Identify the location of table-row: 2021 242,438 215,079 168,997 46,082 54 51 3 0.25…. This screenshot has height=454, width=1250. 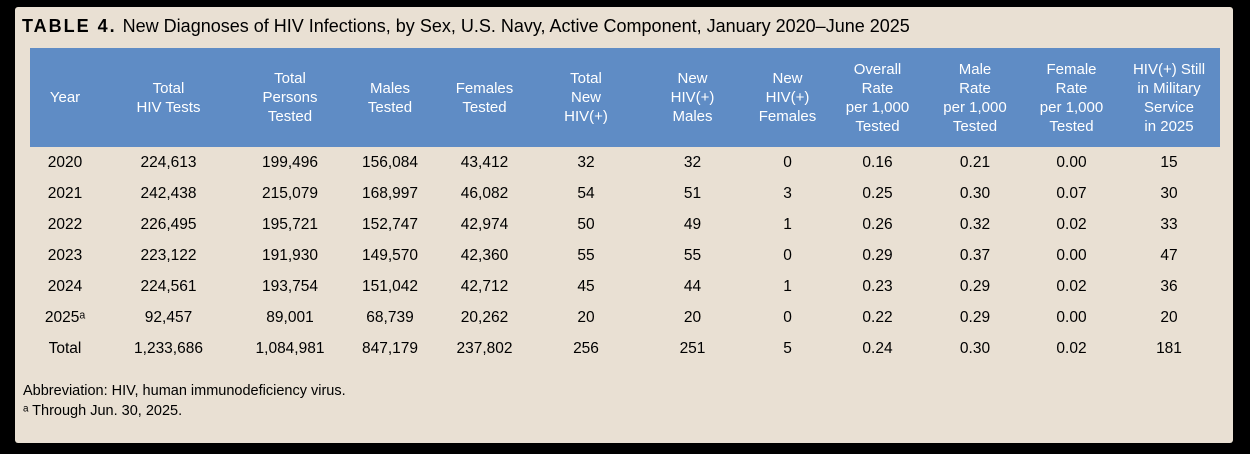
(625, 193).